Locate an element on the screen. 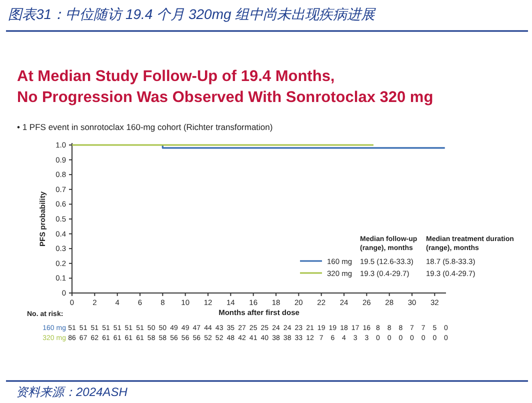 Image resolution: width=532 pixels, height=403 pixels. text: • 1 PFS event in sonrotoclax 160-mg cohort (Richter transformation) is located at coordinates (145, 127).